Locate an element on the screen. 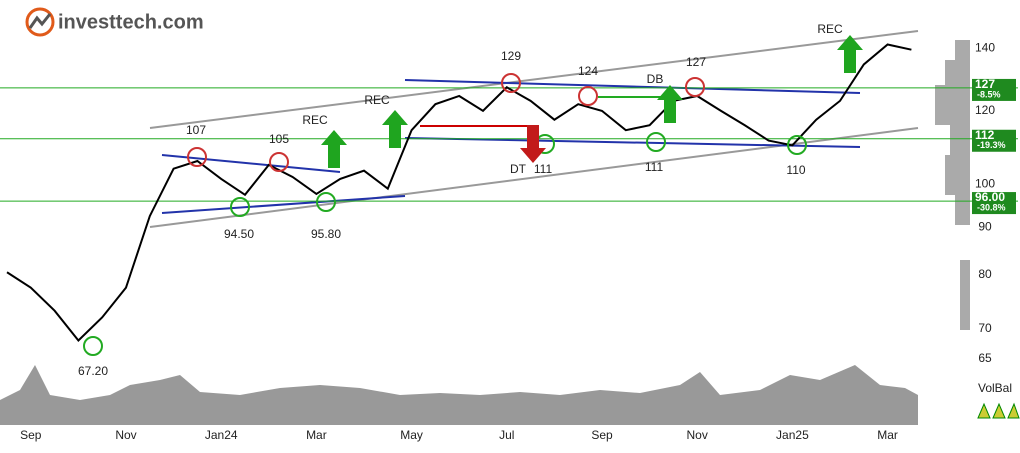 Image resolution: width=1020 pixels, height=453 pixels. annotation: 110 is located at coordinates (795, 170).